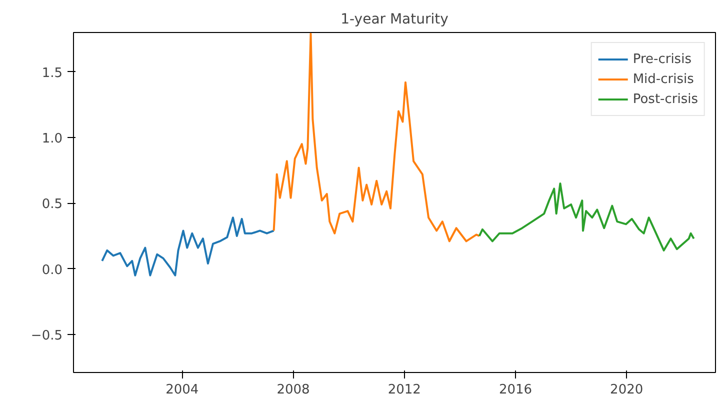  What do you see at coordinates (404, 390) in the screenshot?
I see `x-tick-label: 2012` at bounding box center [404, 390].